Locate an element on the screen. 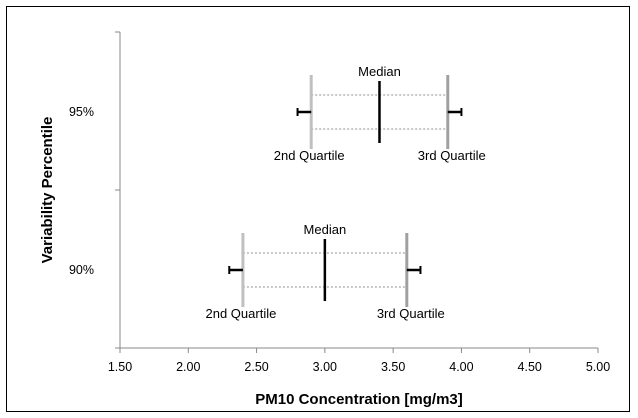 This screenshot has width=638, height=418. x-tick-label: 5.00 is located at coordinates (598, 367).